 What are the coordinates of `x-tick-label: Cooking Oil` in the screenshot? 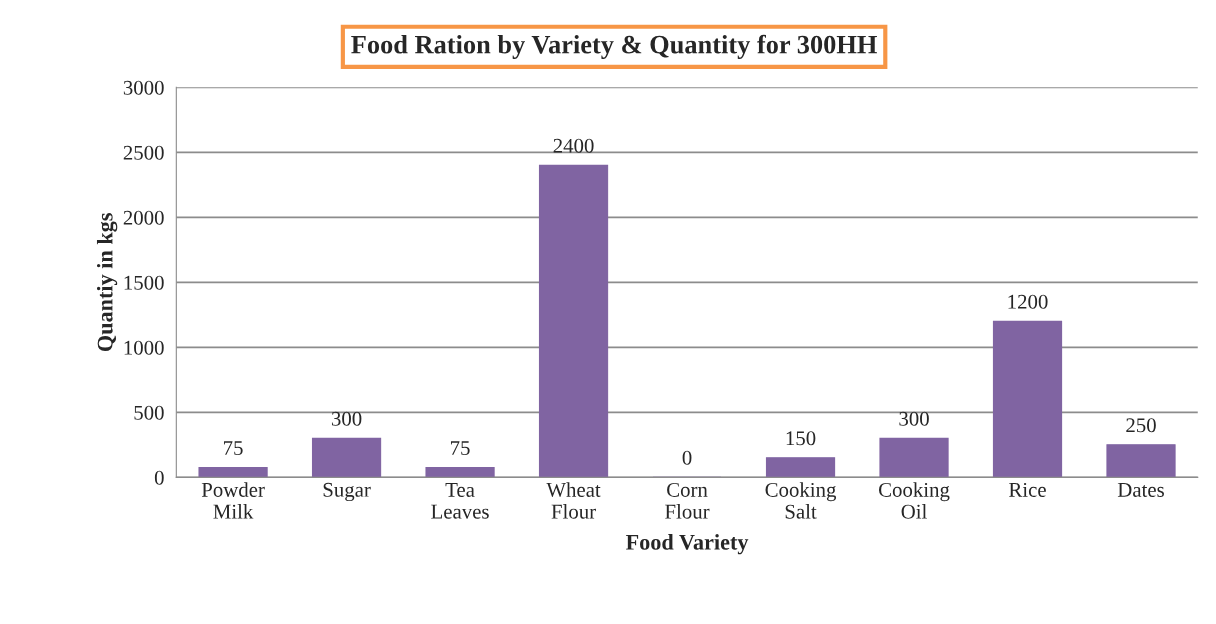 It's located at (914, 500).